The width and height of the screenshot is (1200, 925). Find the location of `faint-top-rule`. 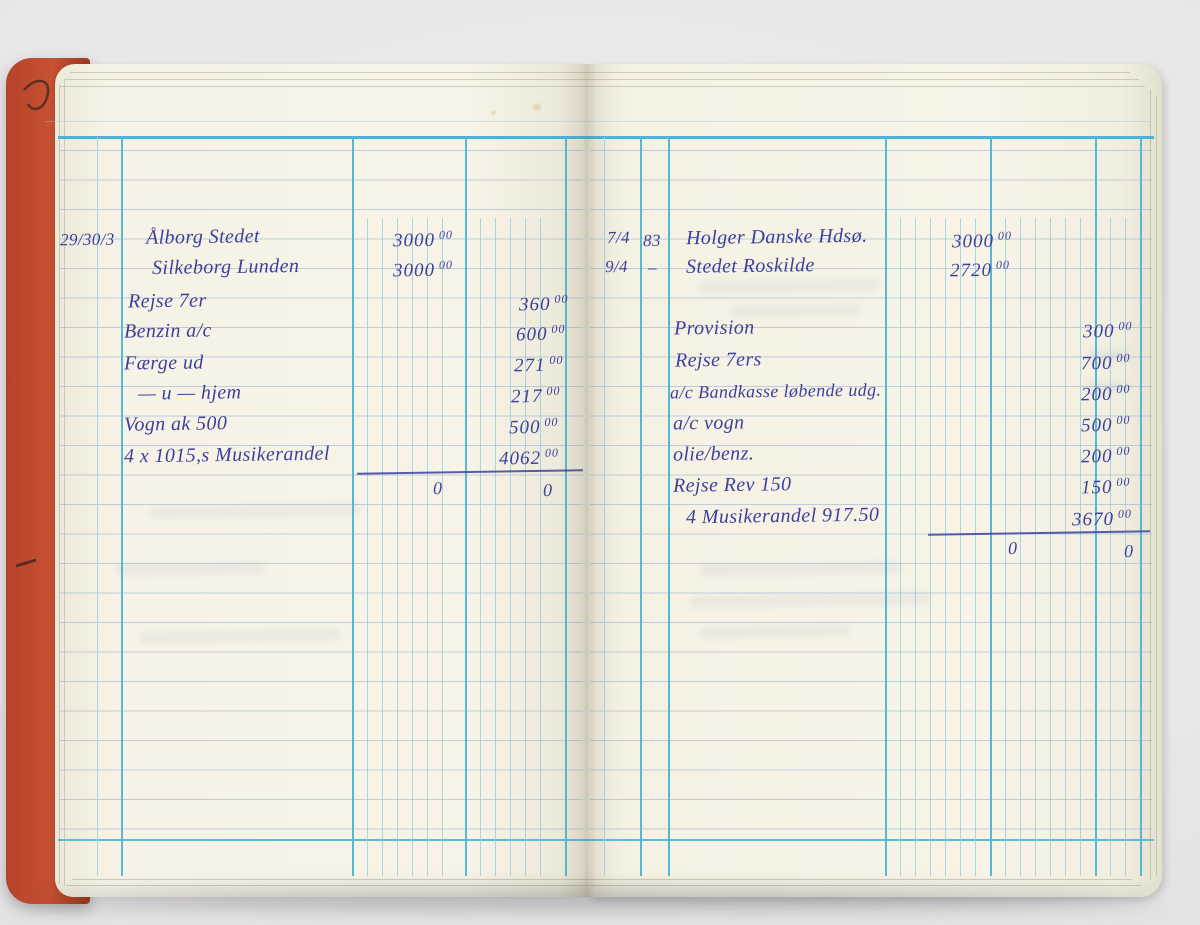

faint-top-rule is located at coordinates (597, 121).